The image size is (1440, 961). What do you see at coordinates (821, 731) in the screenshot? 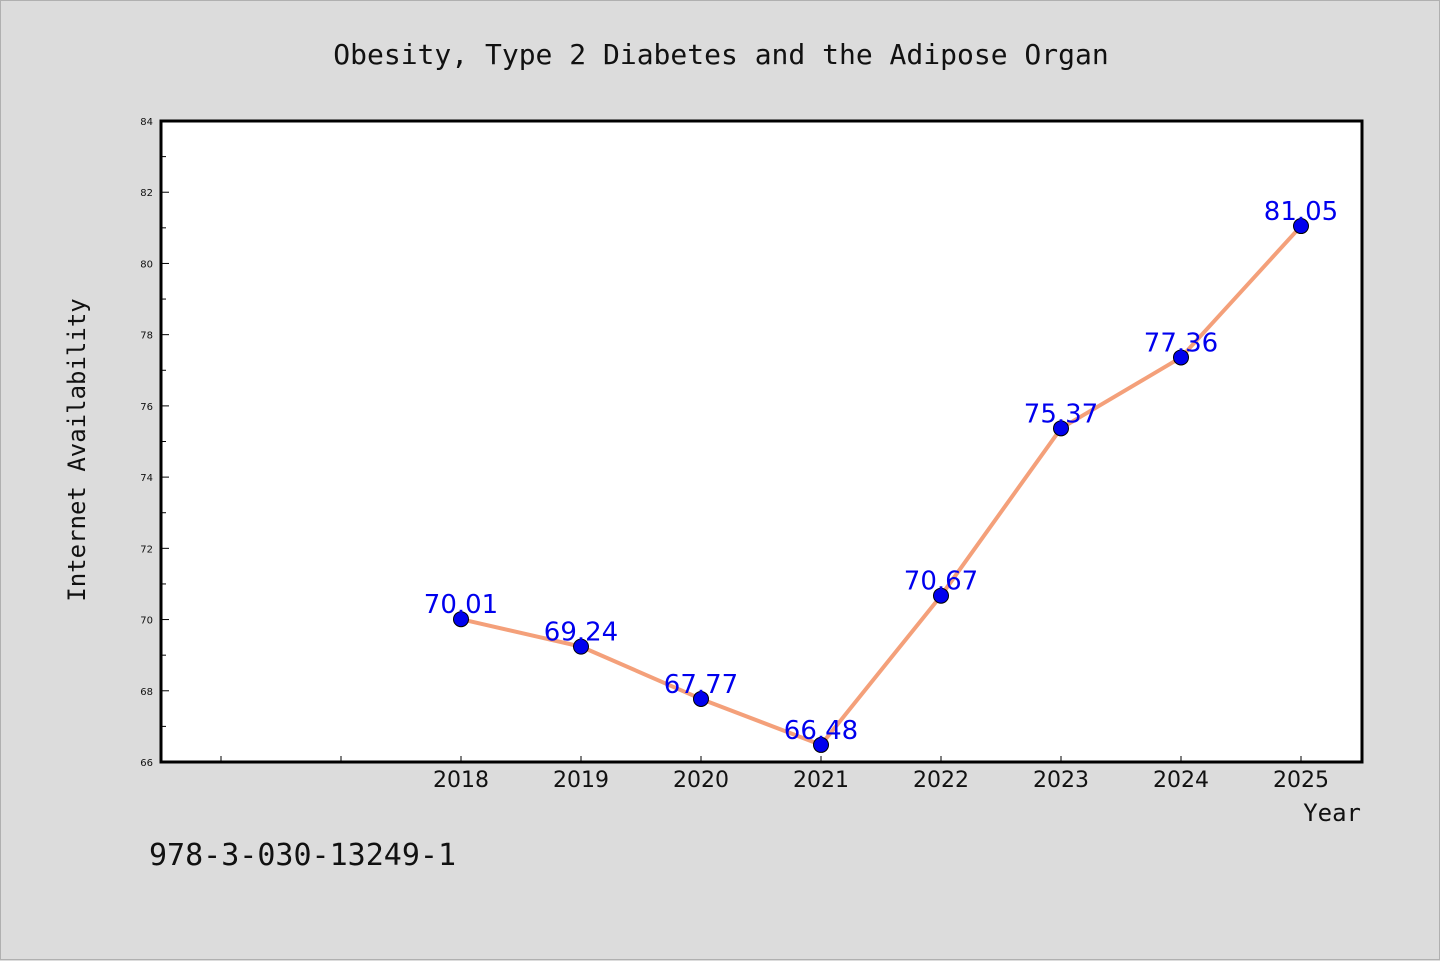
I see `data-label: 66.48` at bounding box center [821, 731].